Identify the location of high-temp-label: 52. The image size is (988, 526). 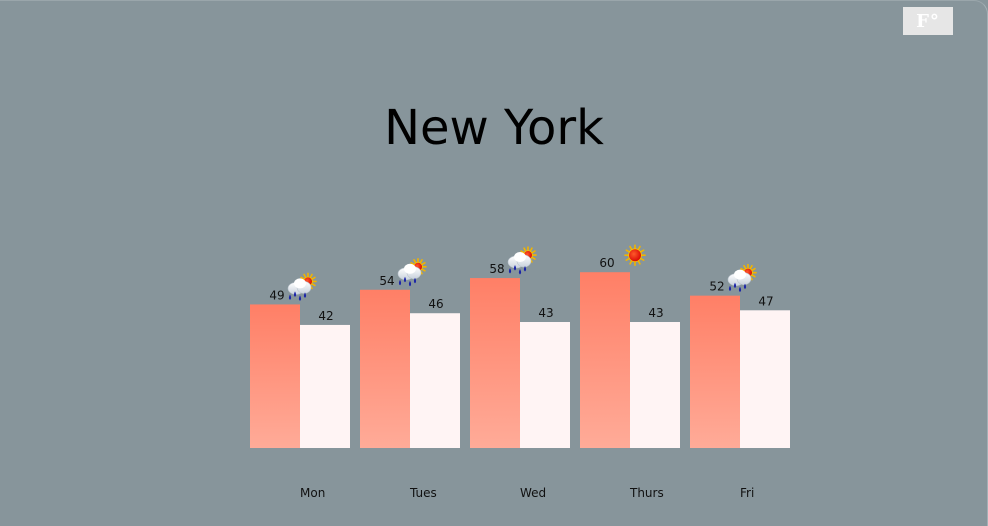
(716, 287).